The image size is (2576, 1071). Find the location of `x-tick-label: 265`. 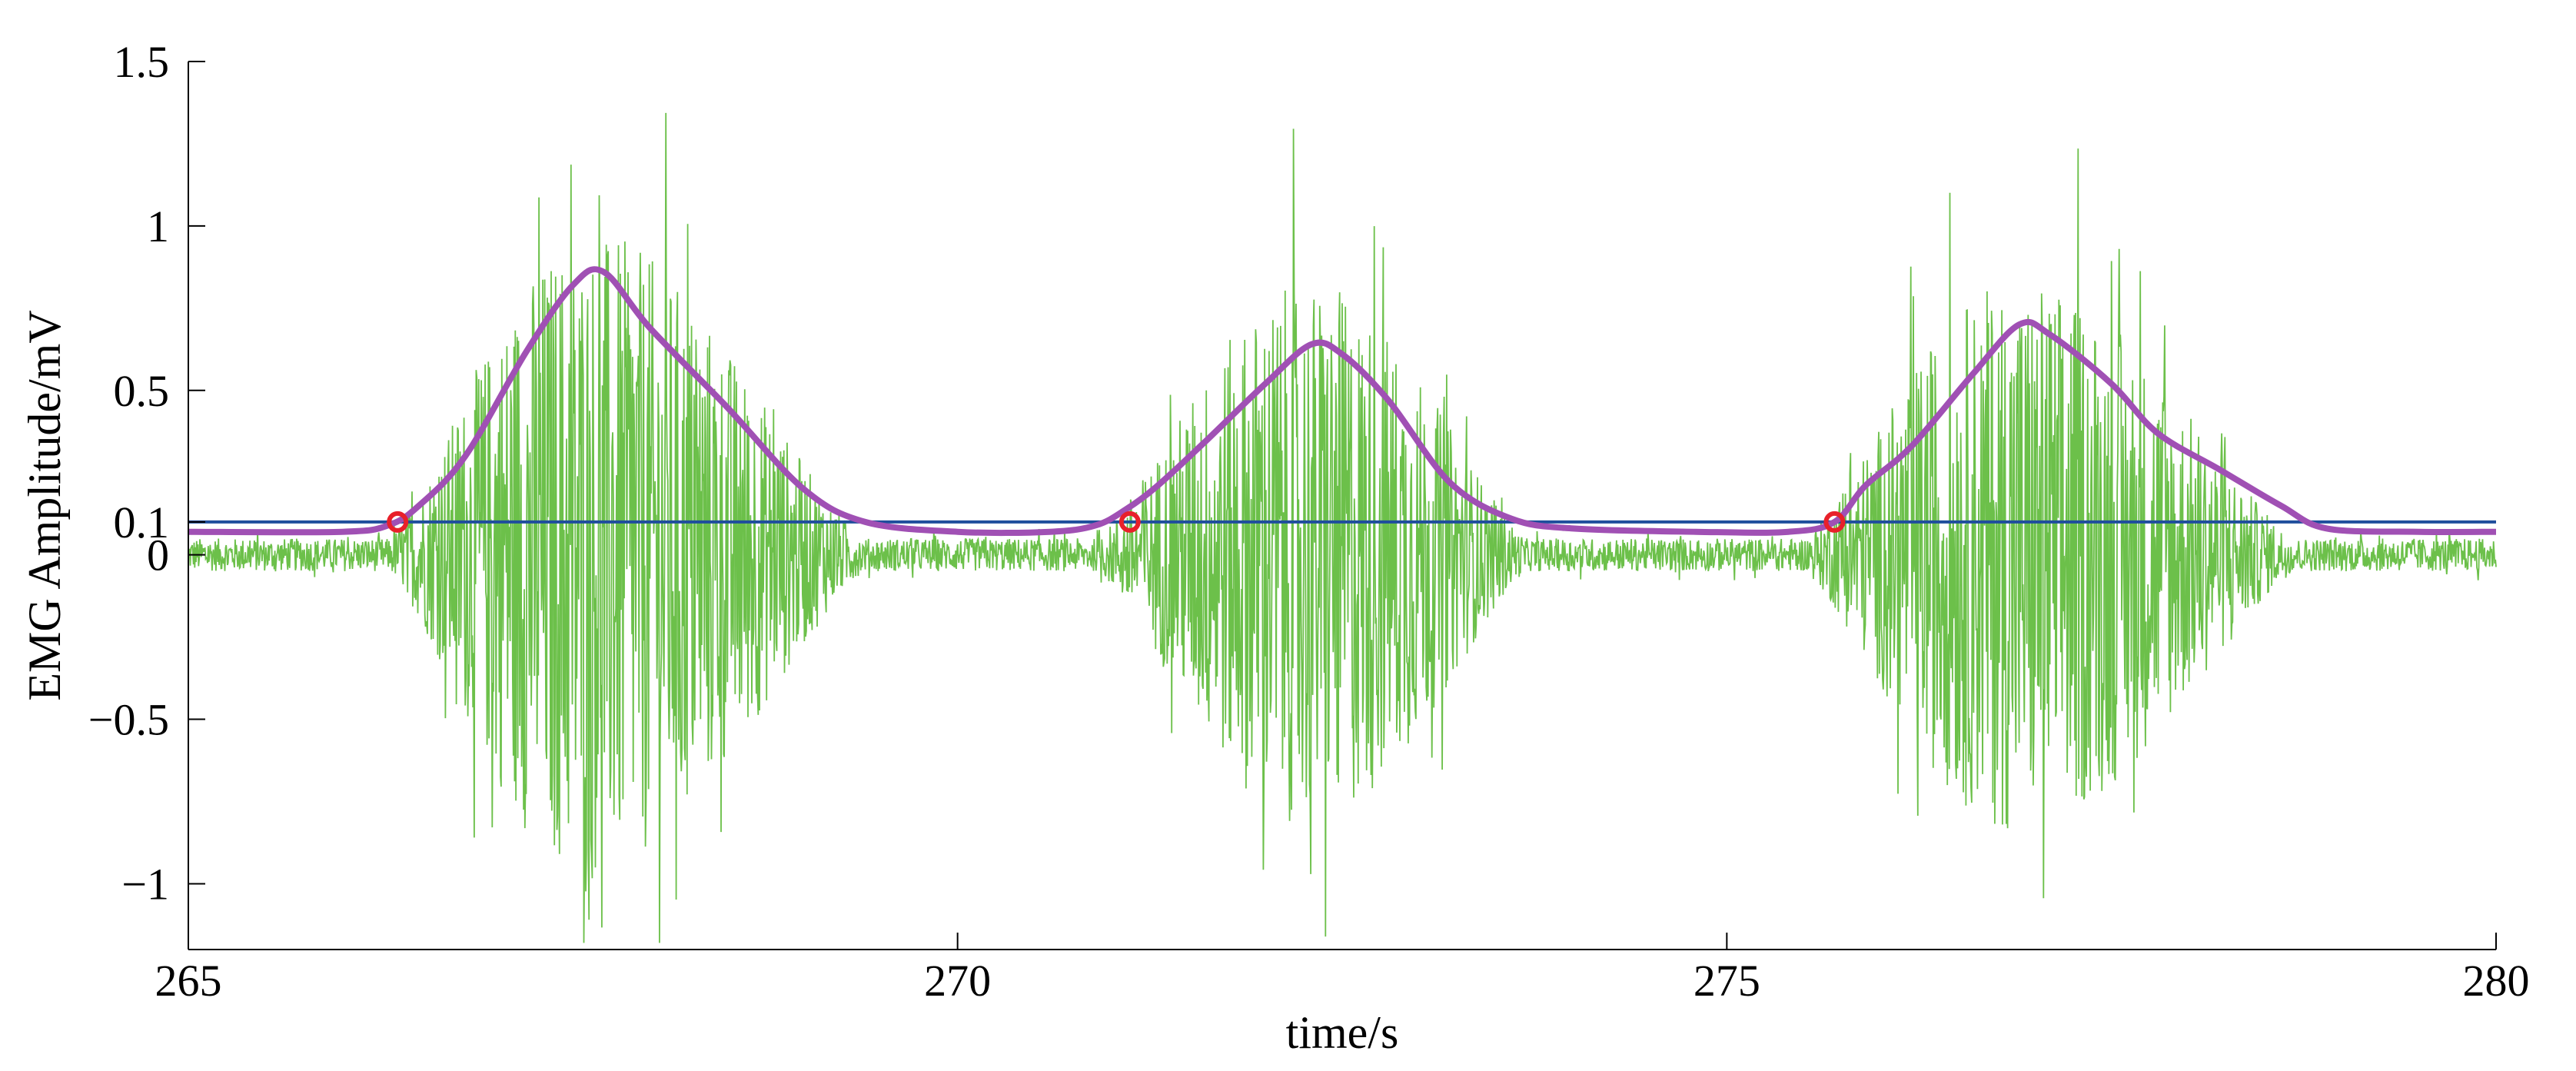

x-tick-label: 265 is located at coordinates (188, 981).